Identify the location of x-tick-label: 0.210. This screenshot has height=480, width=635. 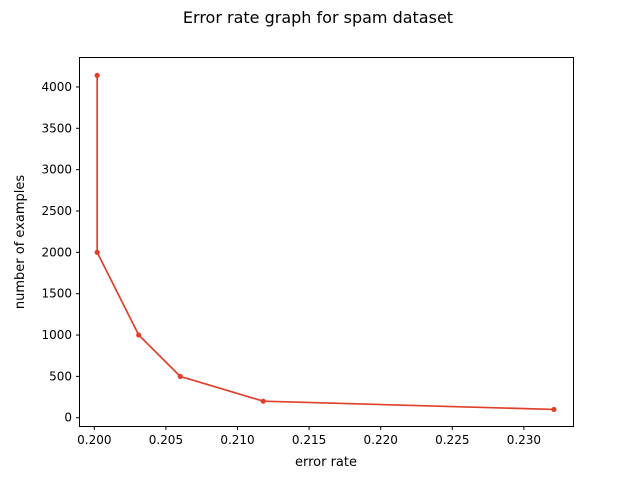
(237, 440).